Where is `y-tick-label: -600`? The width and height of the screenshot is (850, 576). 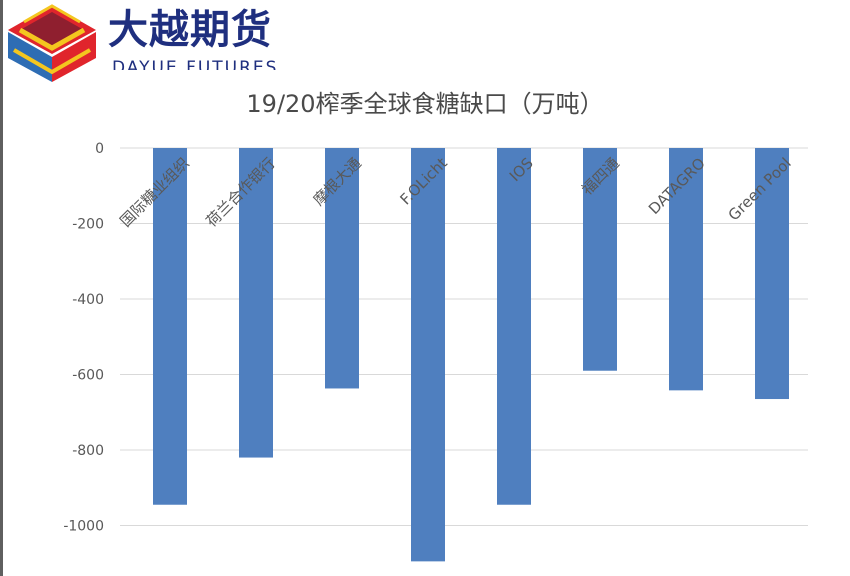
y-tick-label: -600 is located at coordinates (88, 376).